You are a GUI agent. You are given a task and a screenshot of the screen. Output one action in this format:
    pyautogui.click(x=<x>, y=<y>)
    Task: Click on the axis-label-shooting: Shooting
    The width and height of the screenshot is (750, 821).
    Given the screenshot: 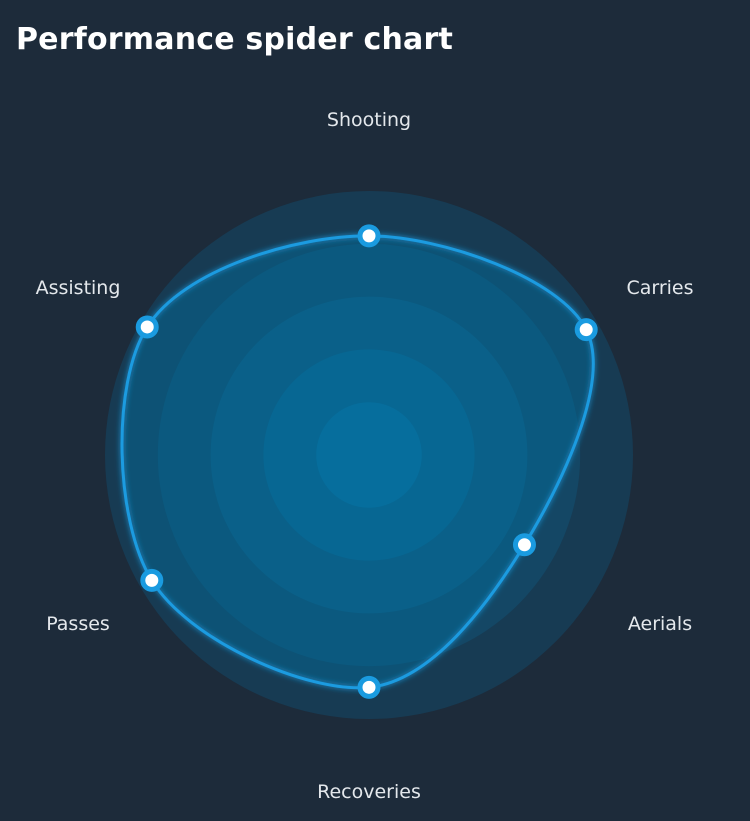 What is the action you would take?
    pyautogui.click(x=369, y=120)
    